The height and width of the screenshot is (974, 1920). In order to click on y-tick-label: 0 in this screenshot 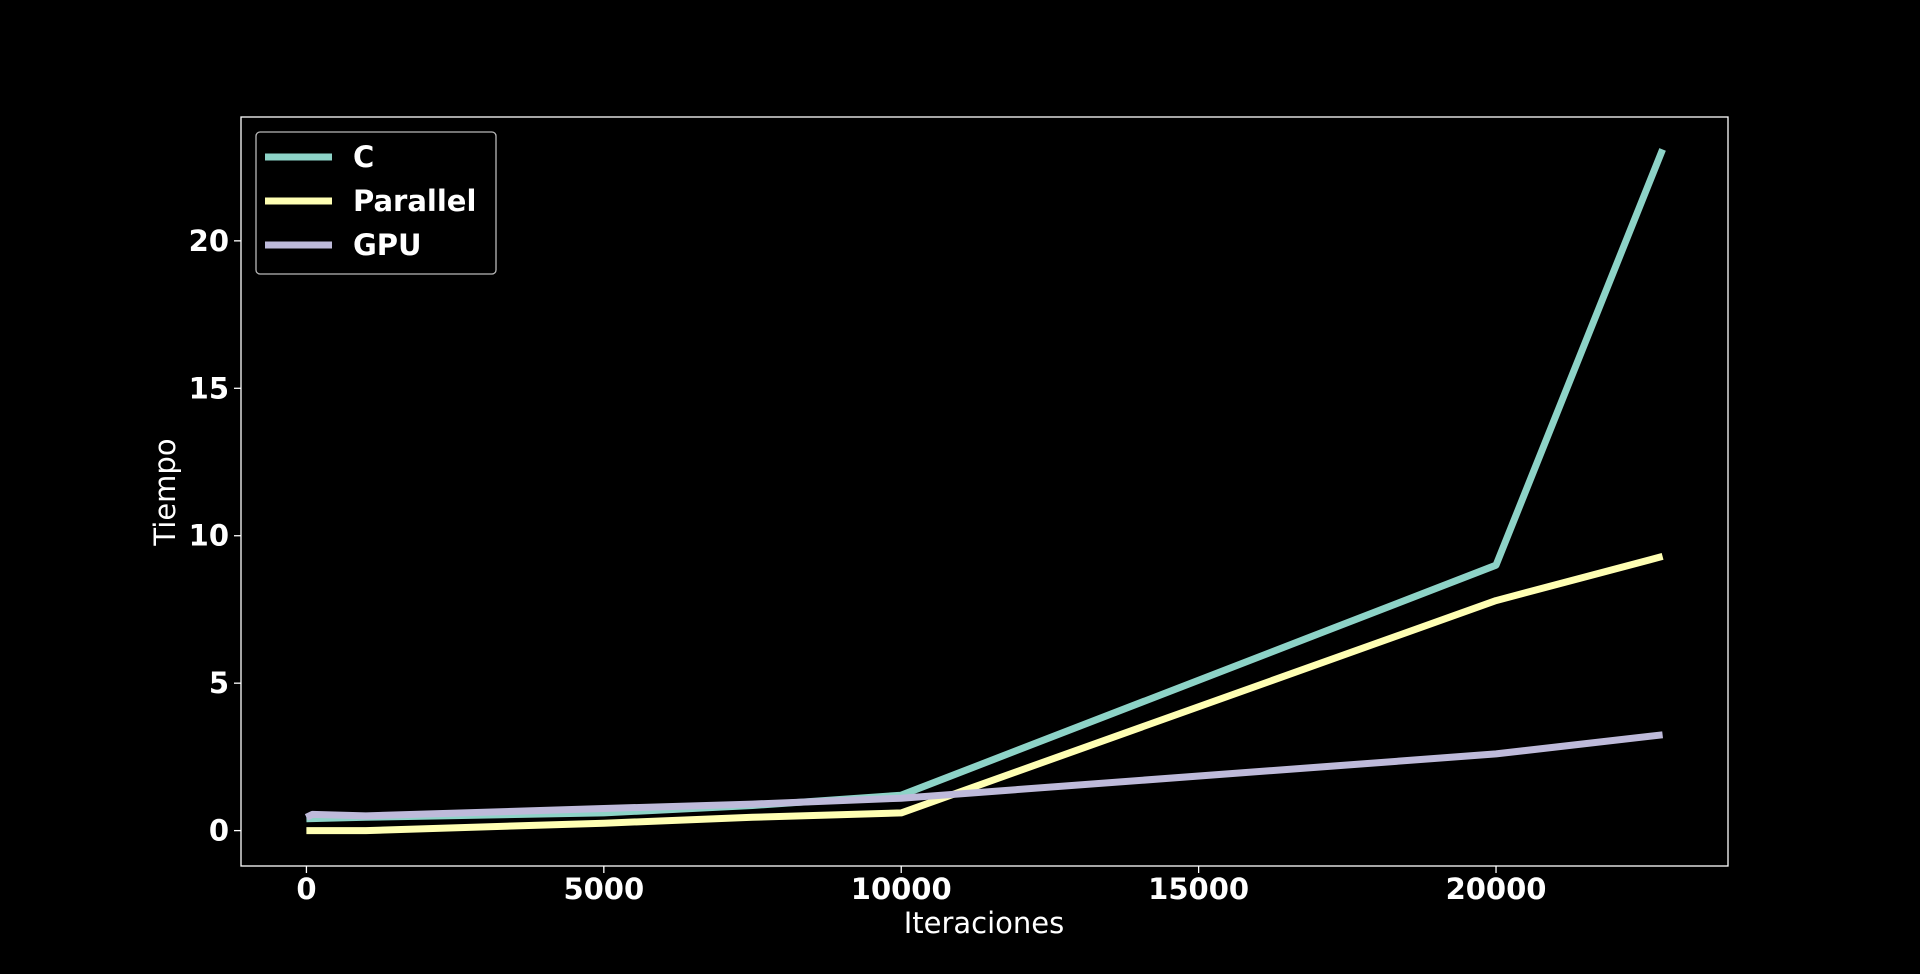, I will do `click(219, 831)`.